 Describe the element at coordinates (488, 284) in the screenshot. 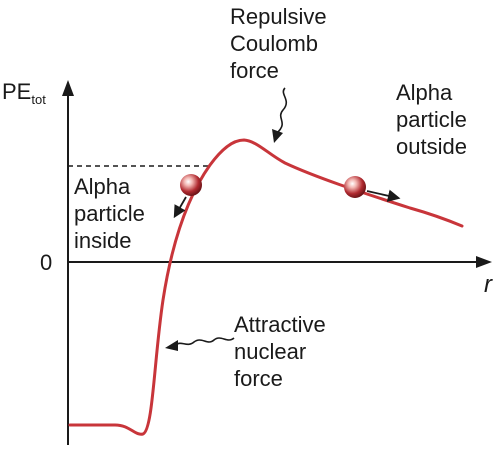

I see `x-axis-label: r` at that location.